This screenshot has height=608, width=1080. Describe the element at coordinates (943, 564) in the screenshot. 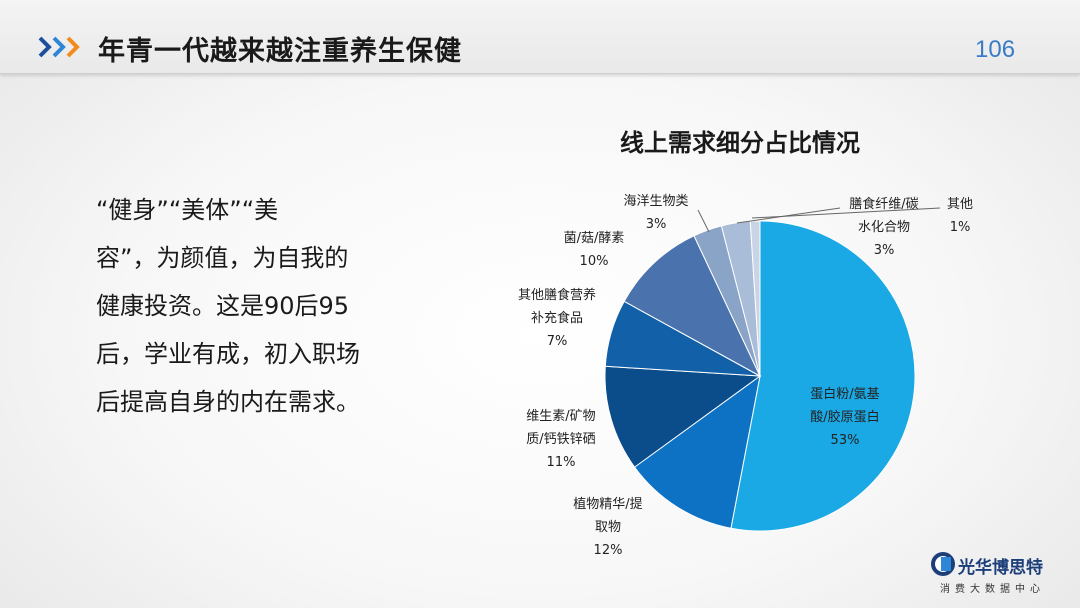

I see `logo-mark-icon` at that location.